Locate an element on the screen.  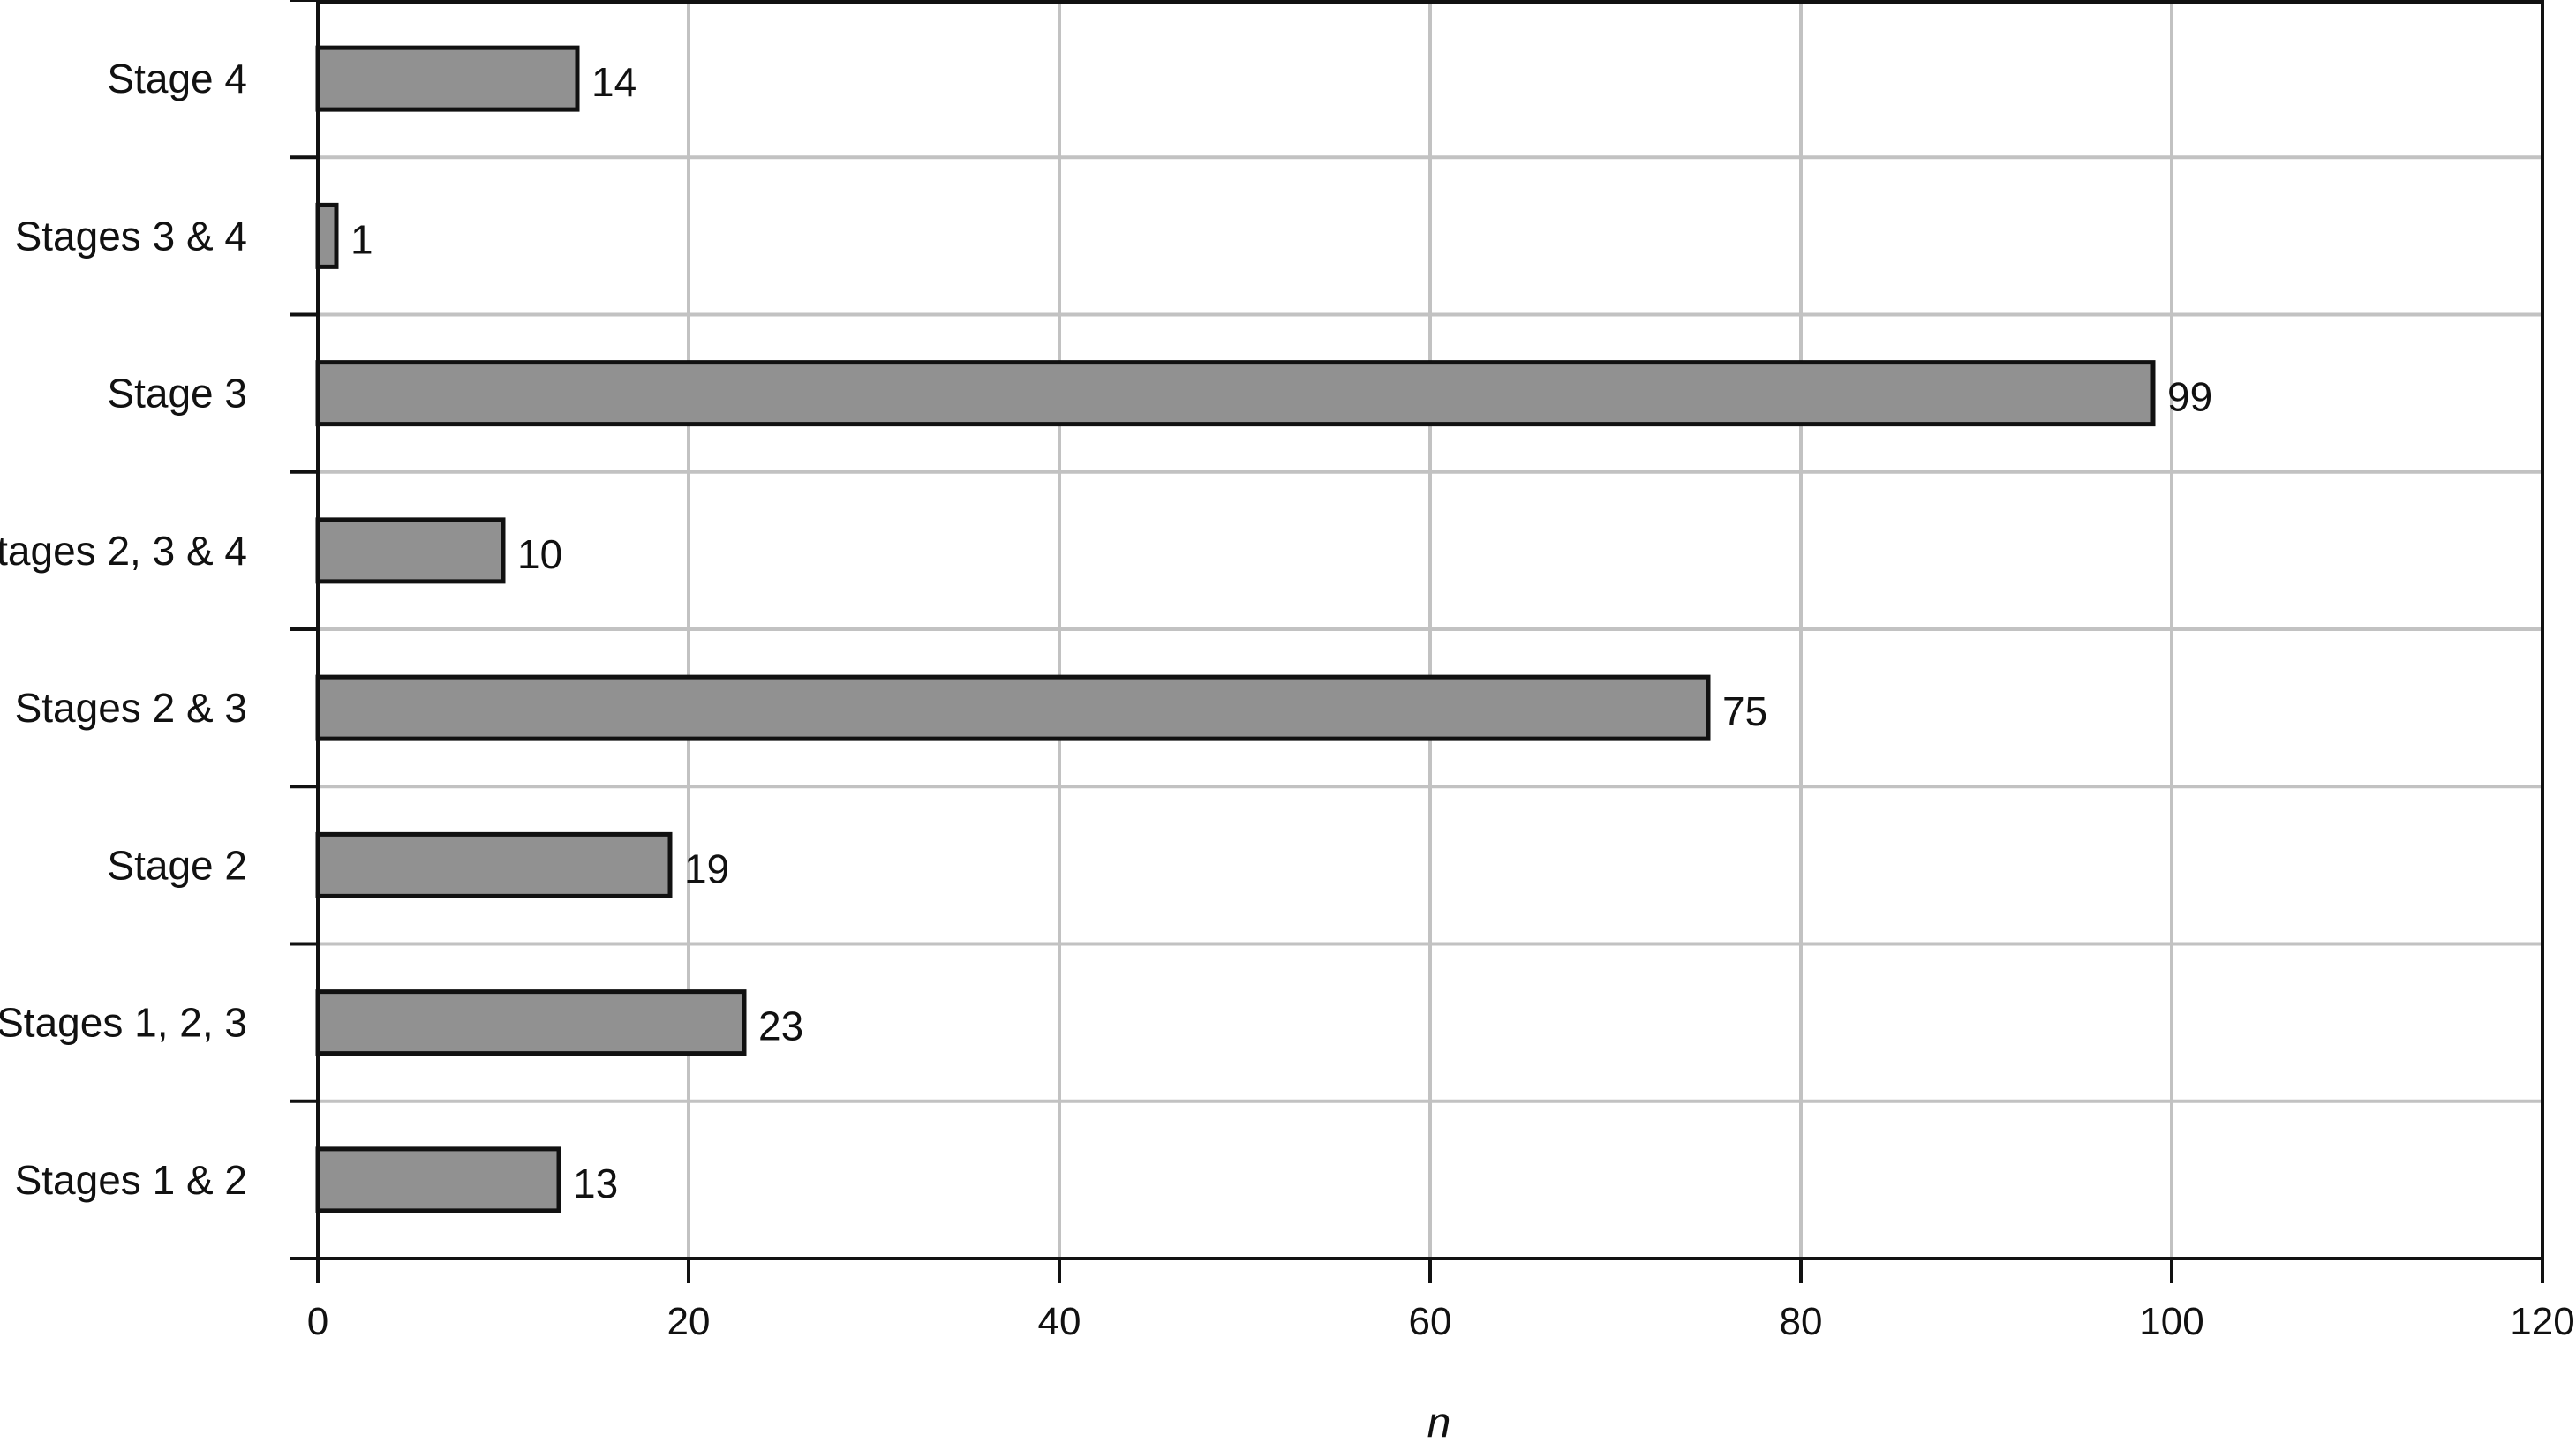
x-tick-label: 20 is located at coordinates (689, 1321).